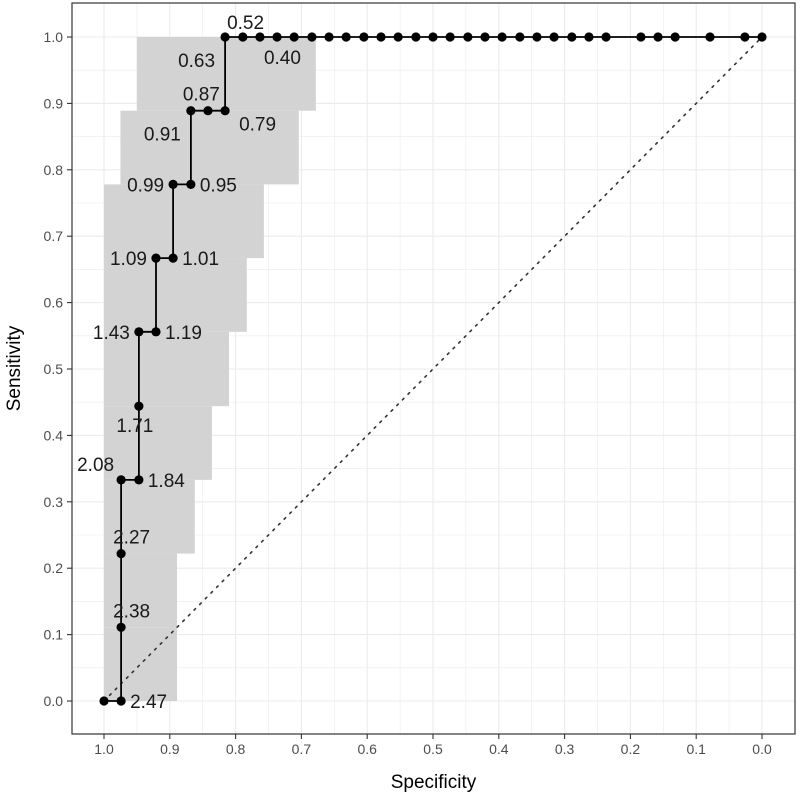 The image size is (800, 800). I want to click on y-tick-label: 0.1, so click(54, 635).